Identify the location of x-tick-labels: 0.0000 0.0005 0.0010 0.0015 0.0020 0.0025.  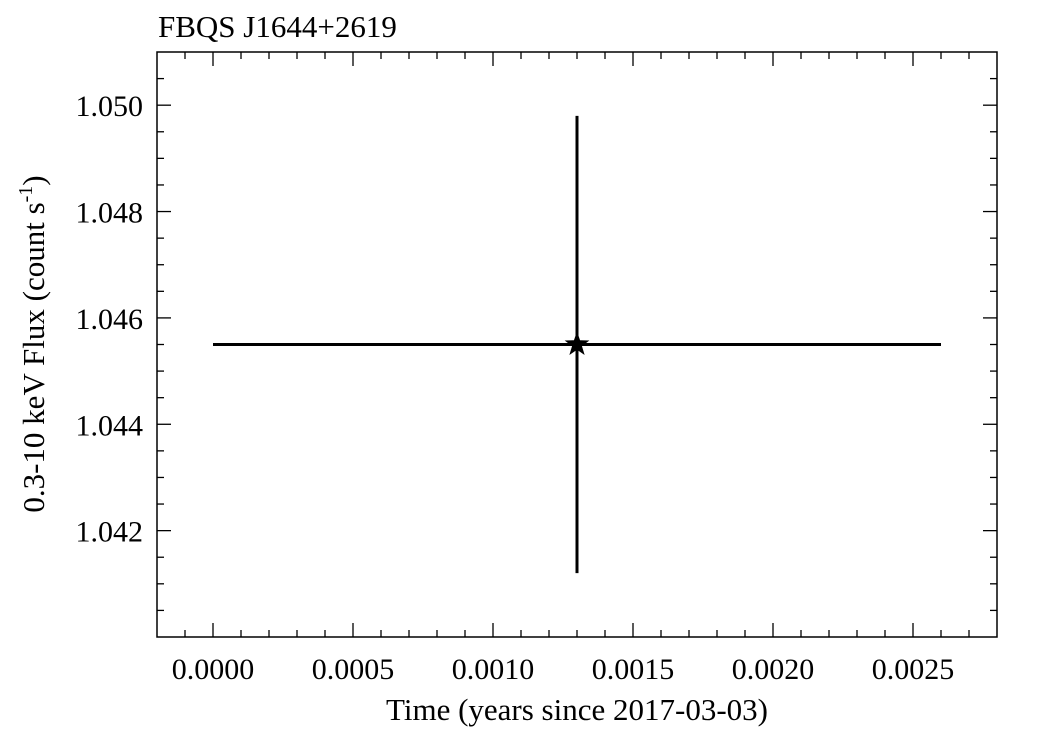
(563, 669).